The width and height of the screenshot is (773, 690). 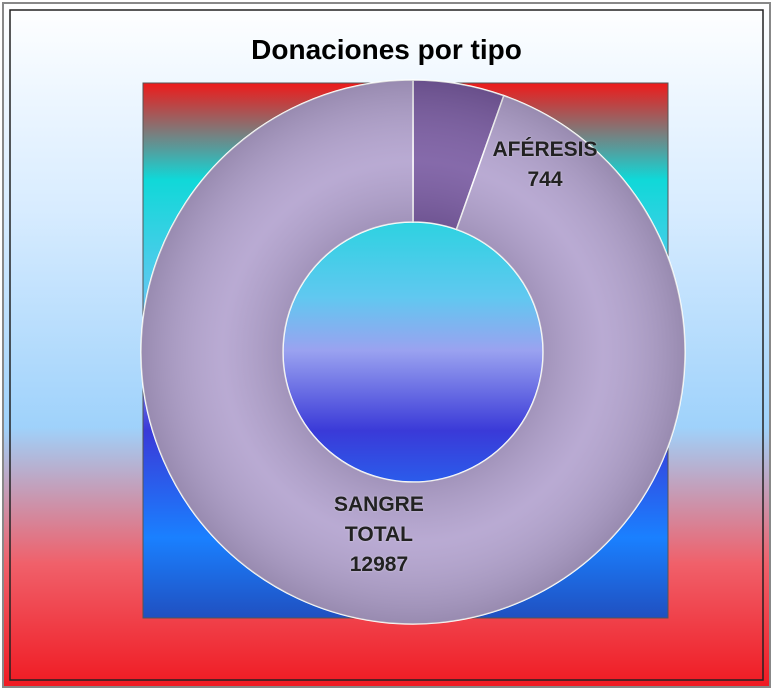 What do you see at coordinates (379, 565) in the screenshot?
I see `slice-value: 12987` at bounding box center [379, 565].